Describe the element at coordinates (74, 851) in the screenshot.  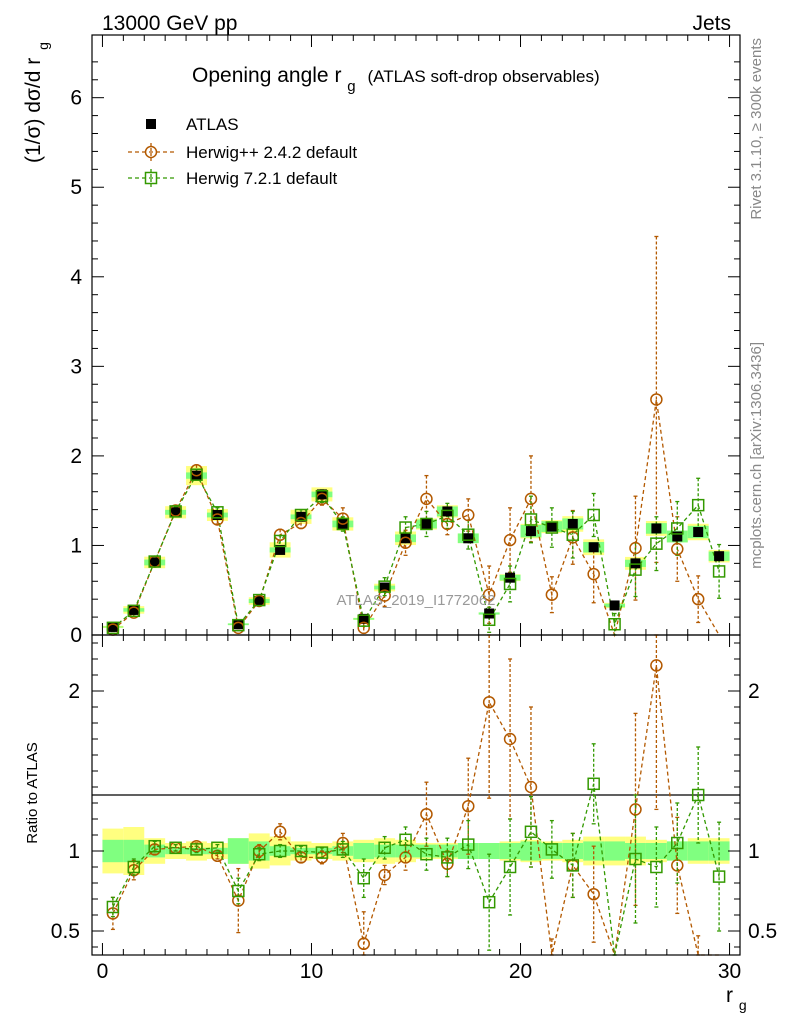
I see `ratio-ytick-label: 1` at that location.